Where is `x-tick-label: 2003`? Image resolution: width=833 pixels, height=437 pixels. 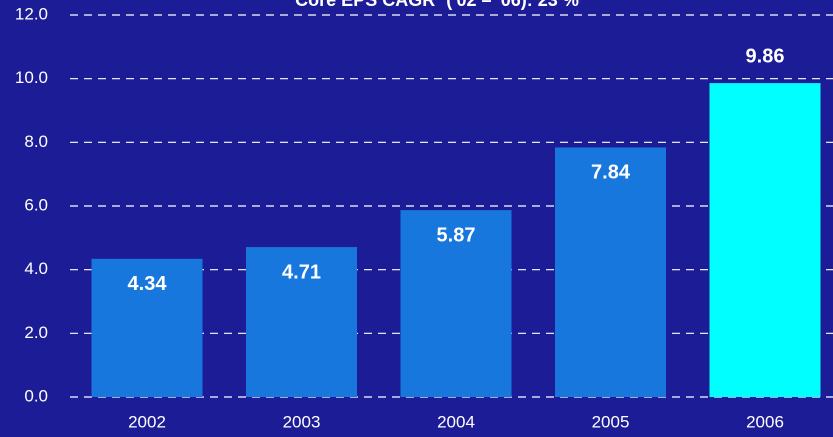 x-tick-label: 2003 is located at coordinates (302, 421).